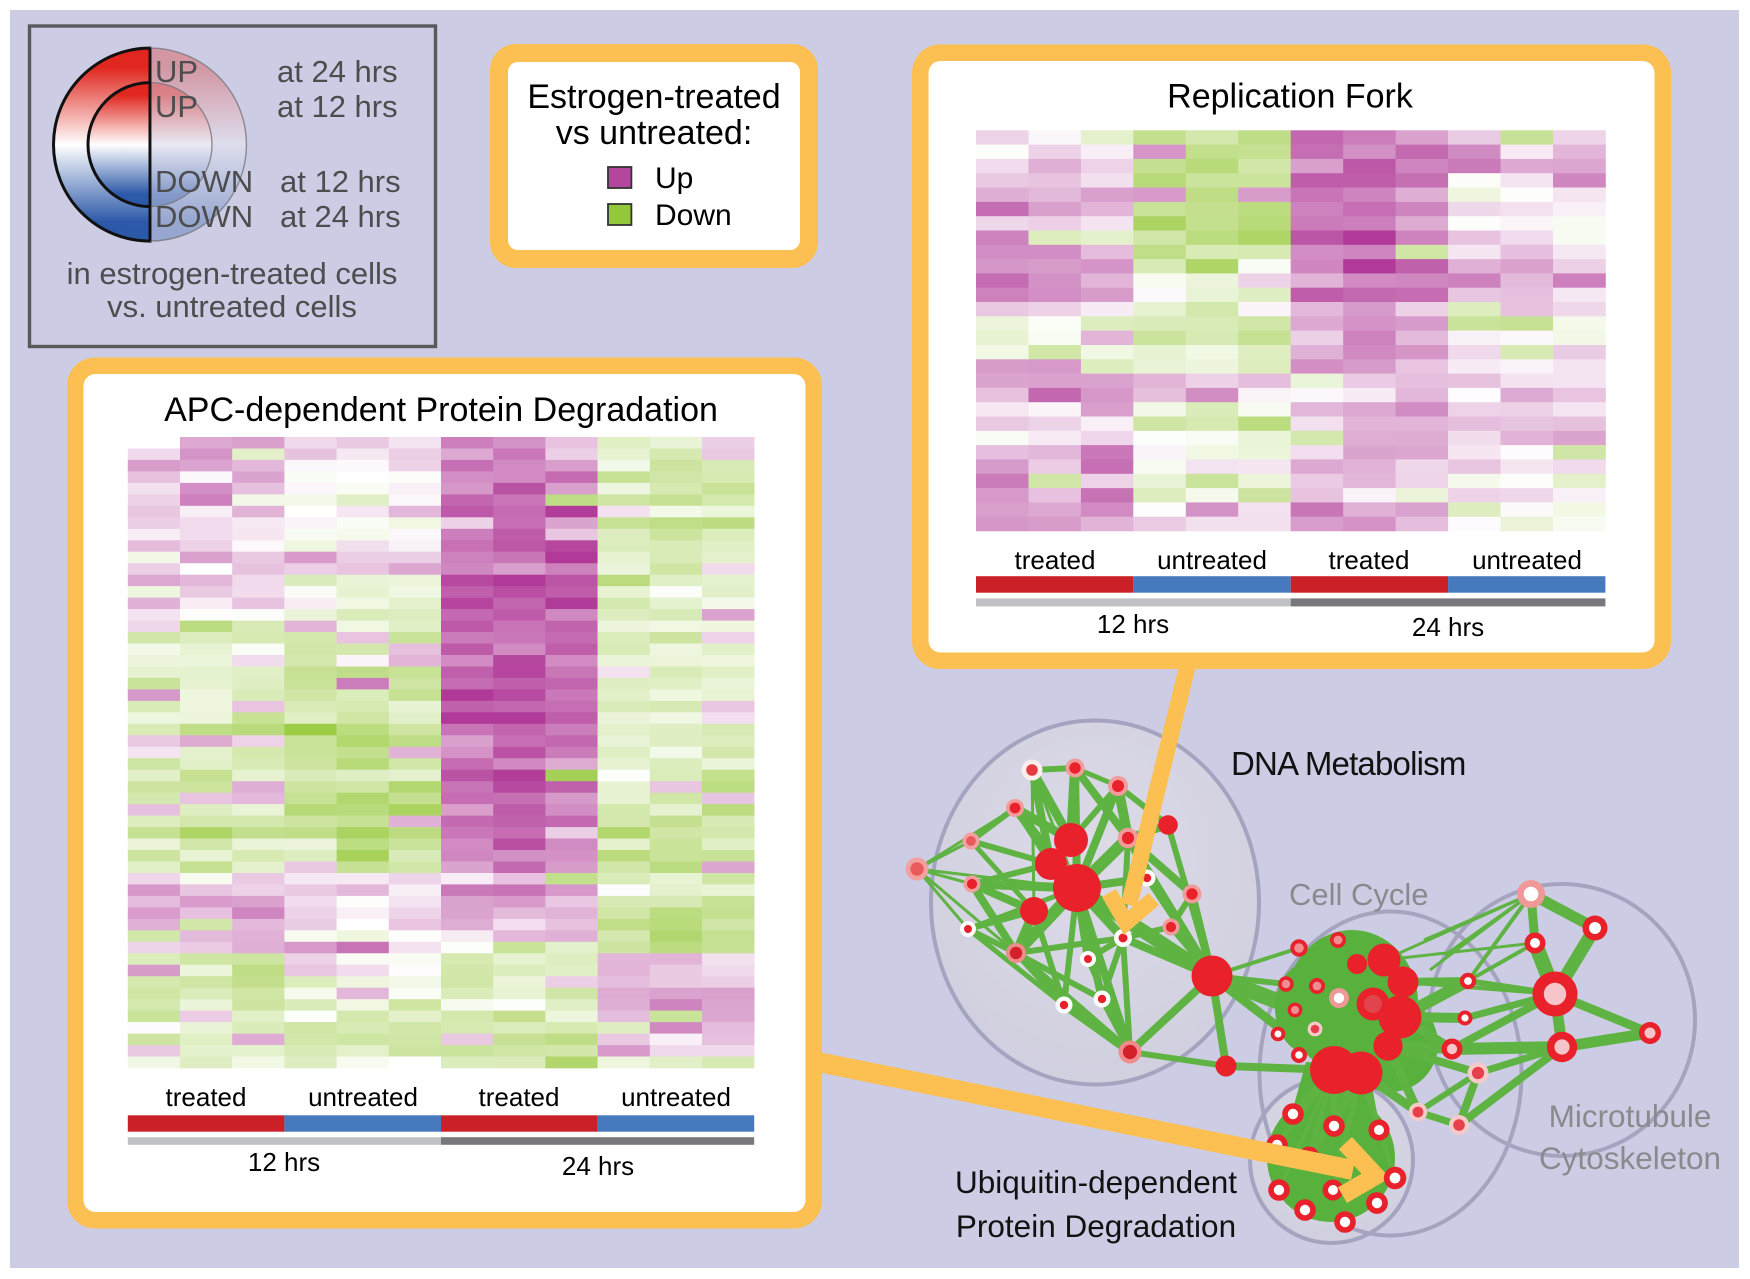 This screenshot has width=1750, height=1279. Describe the element at coordinates (441, 410) in the screenshot. I see `svg-text:APC-dependent Protein Degradat: APC-dependent Protein Degradation` at that location.